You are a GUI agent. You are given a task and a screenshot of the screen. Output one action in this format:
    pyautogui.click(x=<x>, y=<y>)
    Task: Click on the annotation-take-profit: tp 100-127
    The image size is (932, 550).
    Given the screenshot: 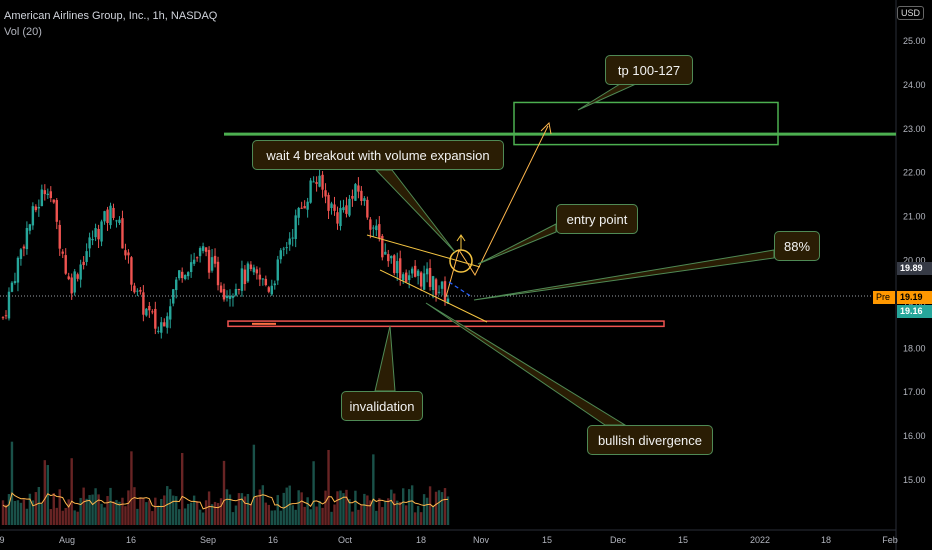 What is the action you would take?
    pyautogui.click(x=649, y=70)
    